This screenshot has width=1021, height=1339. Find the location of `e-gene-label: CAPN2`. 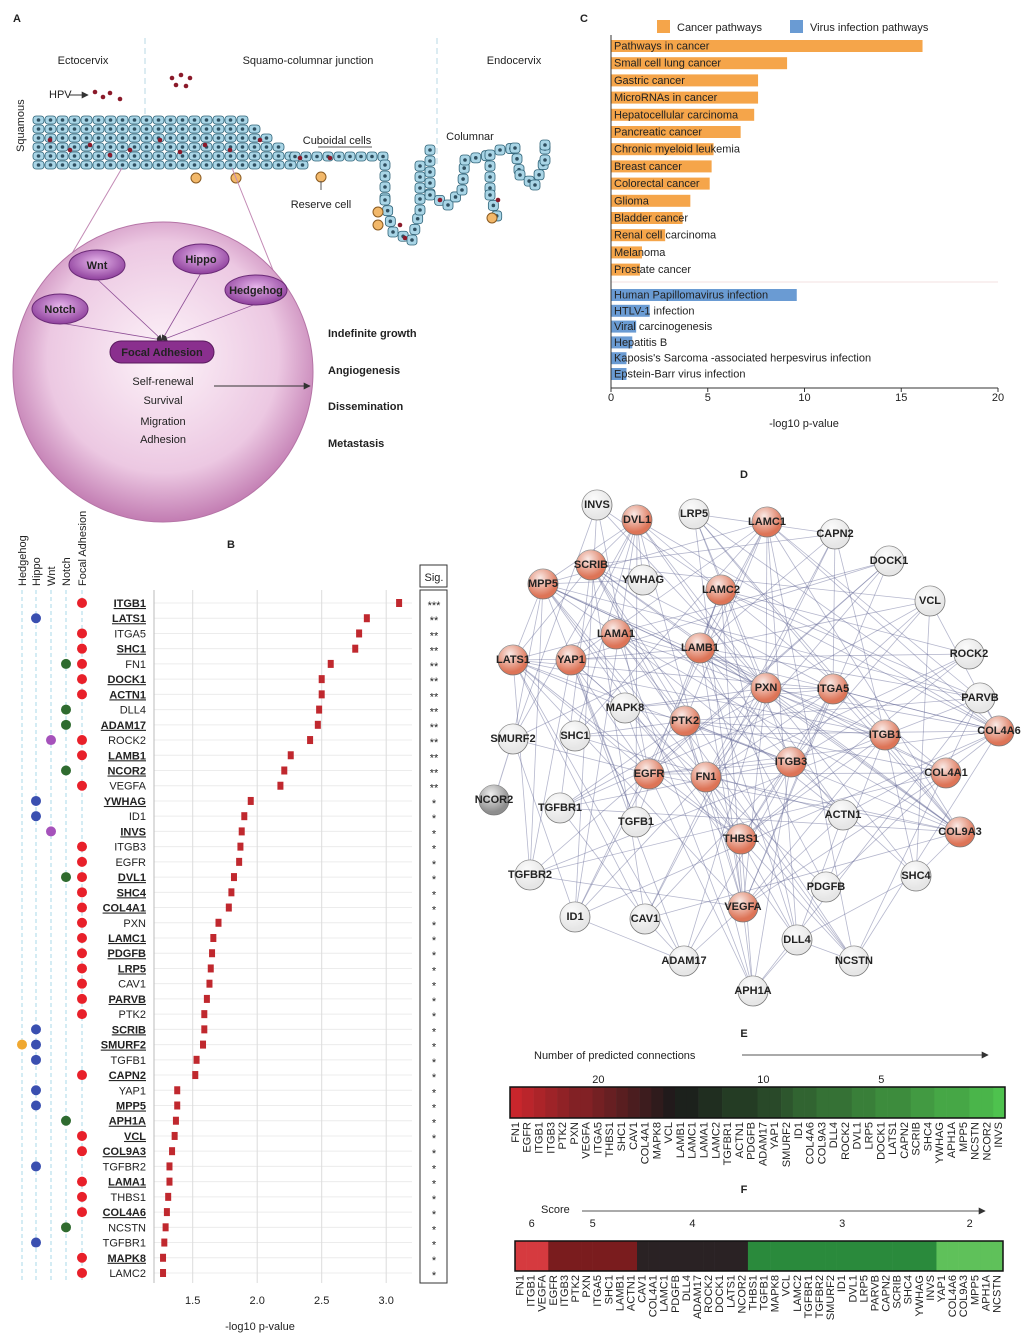

e-gene-label: CAPN2 is located at coordinates (905, 1140).